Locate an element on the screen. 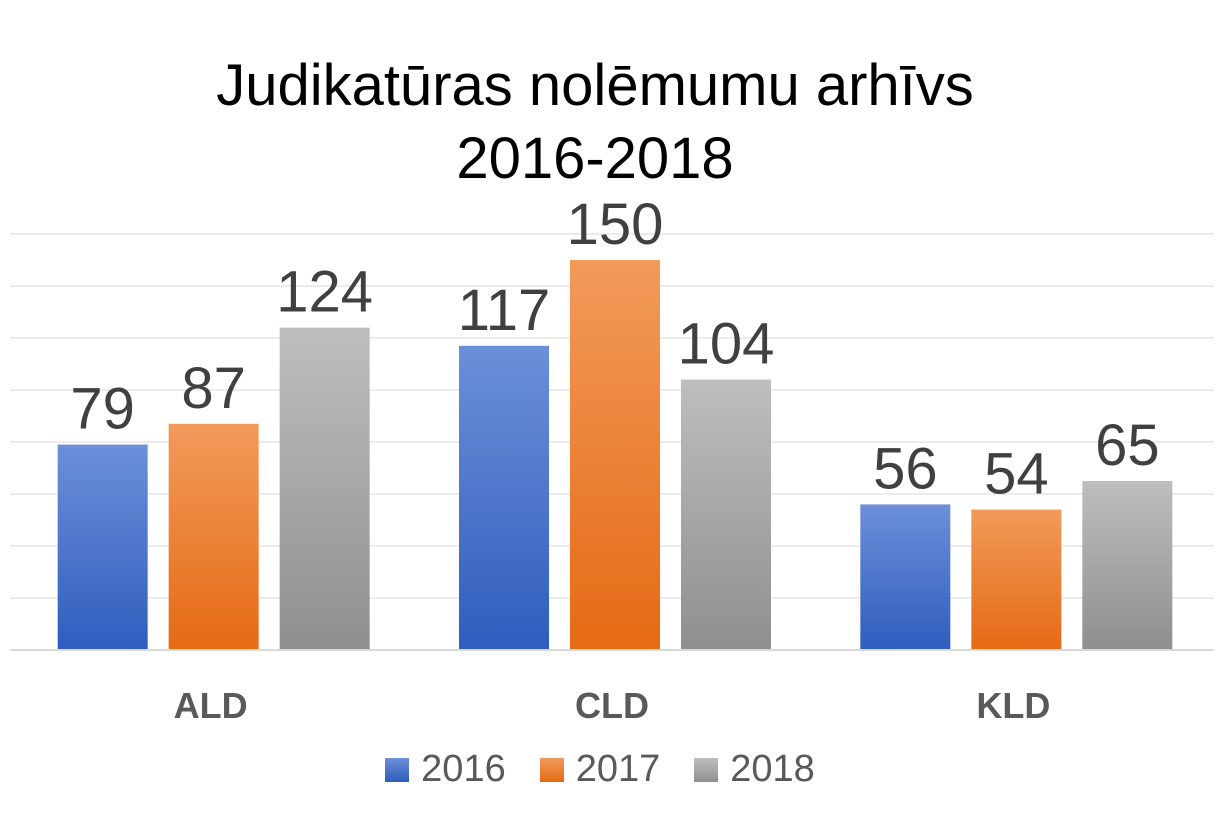 This screenshot has width=1220, height=827. bar-ALD-2016 is located at coordinates (102, 547).